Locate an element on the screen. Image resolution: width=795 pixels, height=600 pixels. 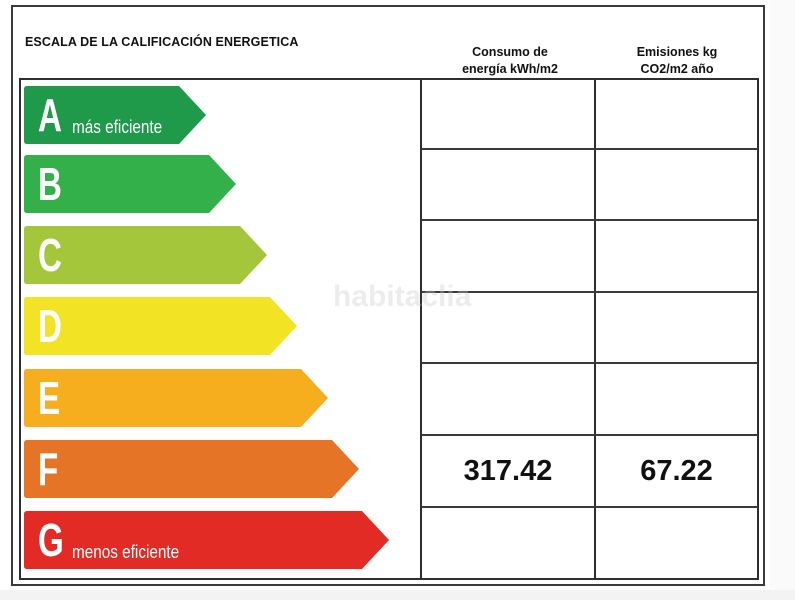
column-header-emisiones: Emisiones kg CO2/m2 año is located at coordinates (677, 61).